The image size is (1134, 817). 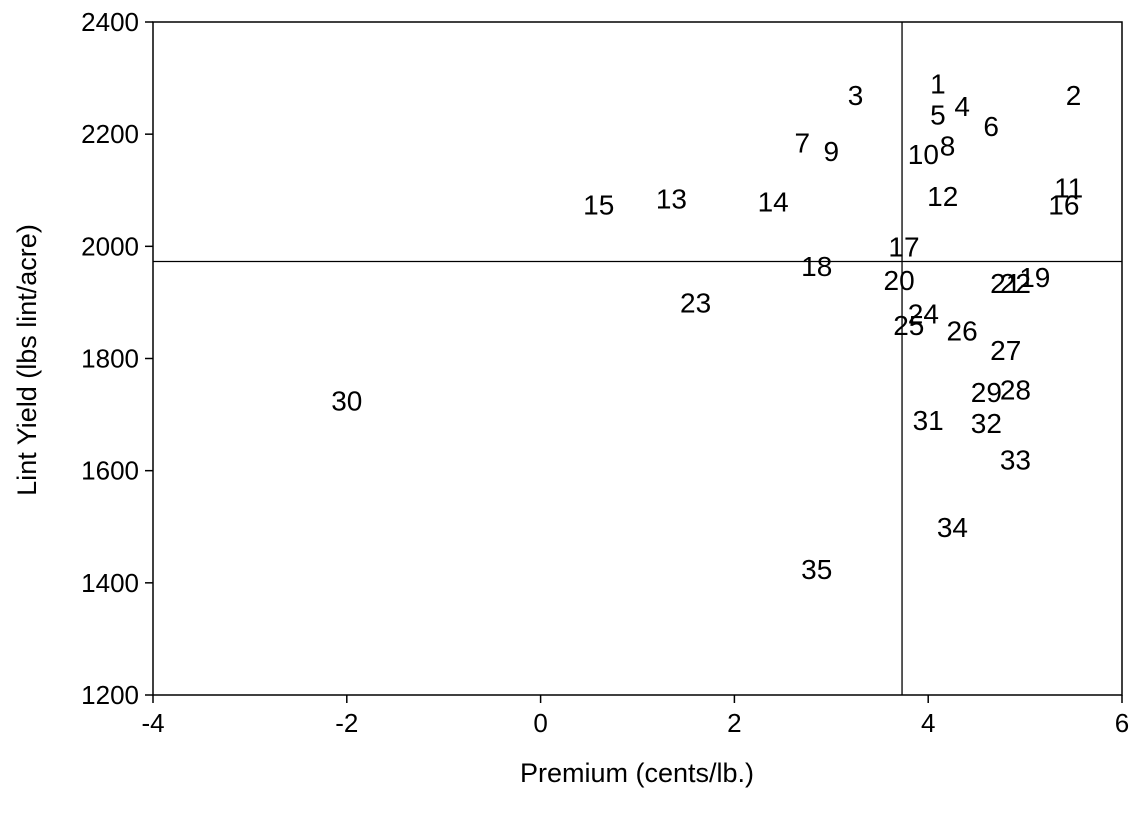 I want to click on y-tick-label: 2000, so click(x=110, y=246).